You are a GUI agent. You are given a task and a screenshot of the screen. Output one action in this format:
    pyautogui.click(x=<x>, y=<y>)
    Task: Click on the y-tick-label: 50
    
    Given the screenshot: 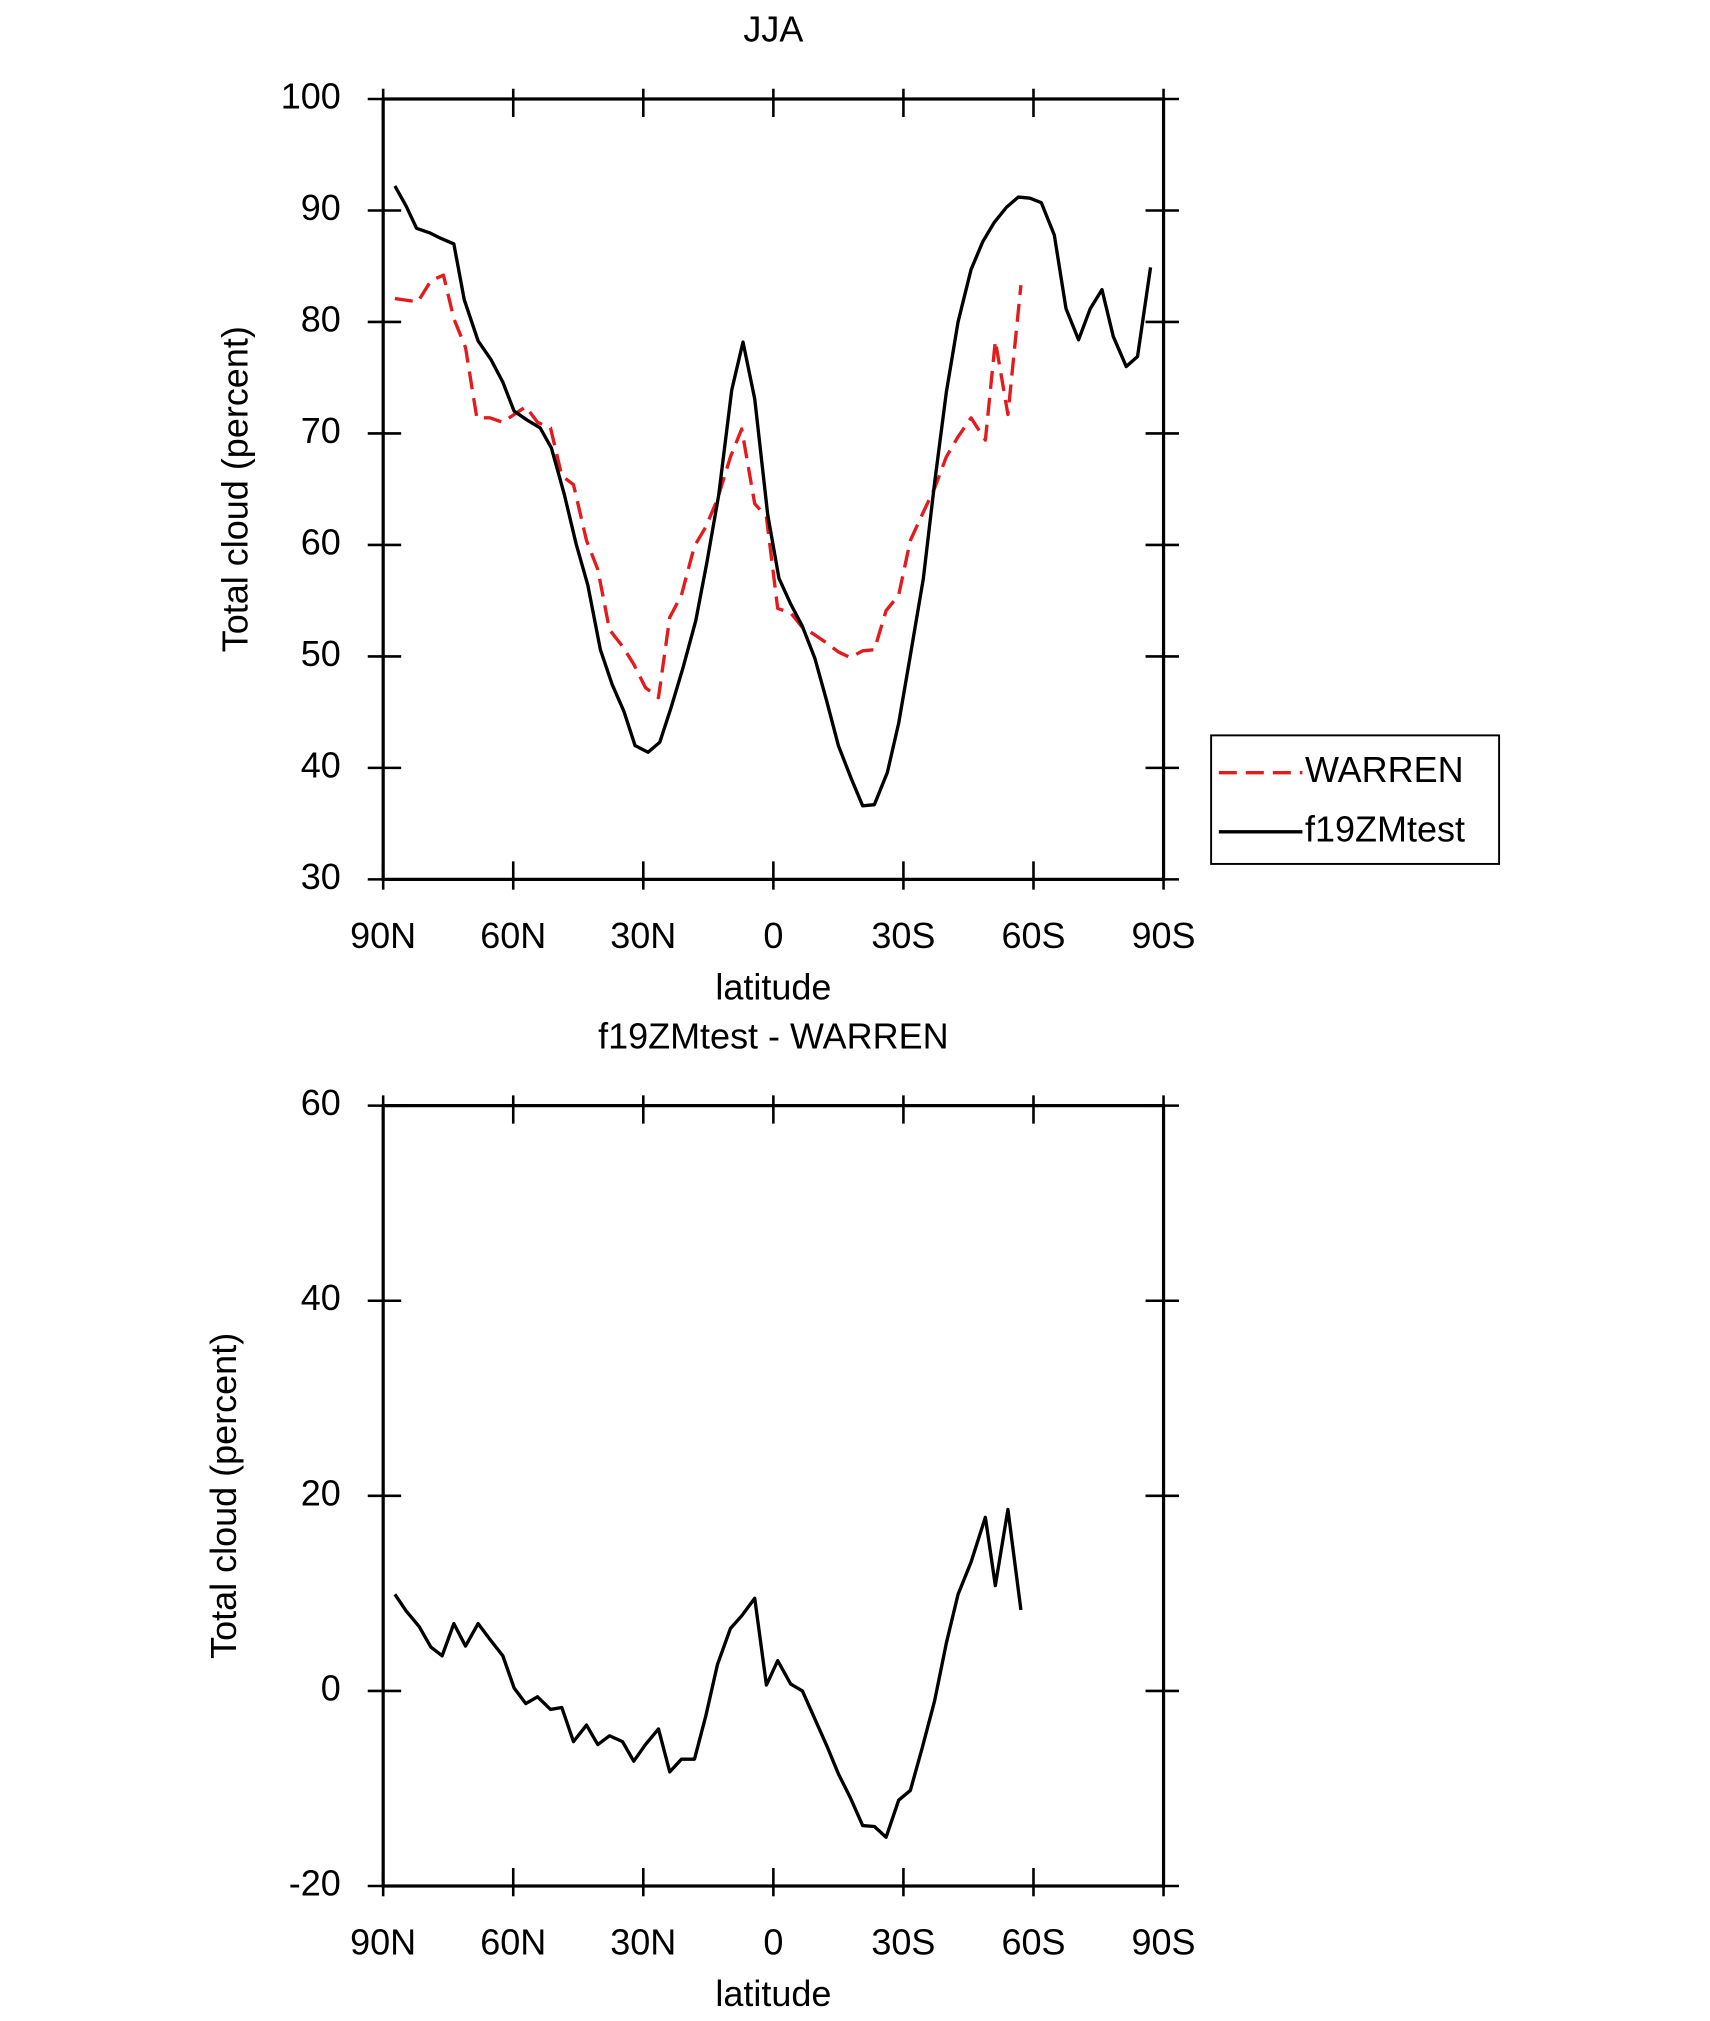 What is the action you would take?
    pyautogui.click(x=321, y=653)
    